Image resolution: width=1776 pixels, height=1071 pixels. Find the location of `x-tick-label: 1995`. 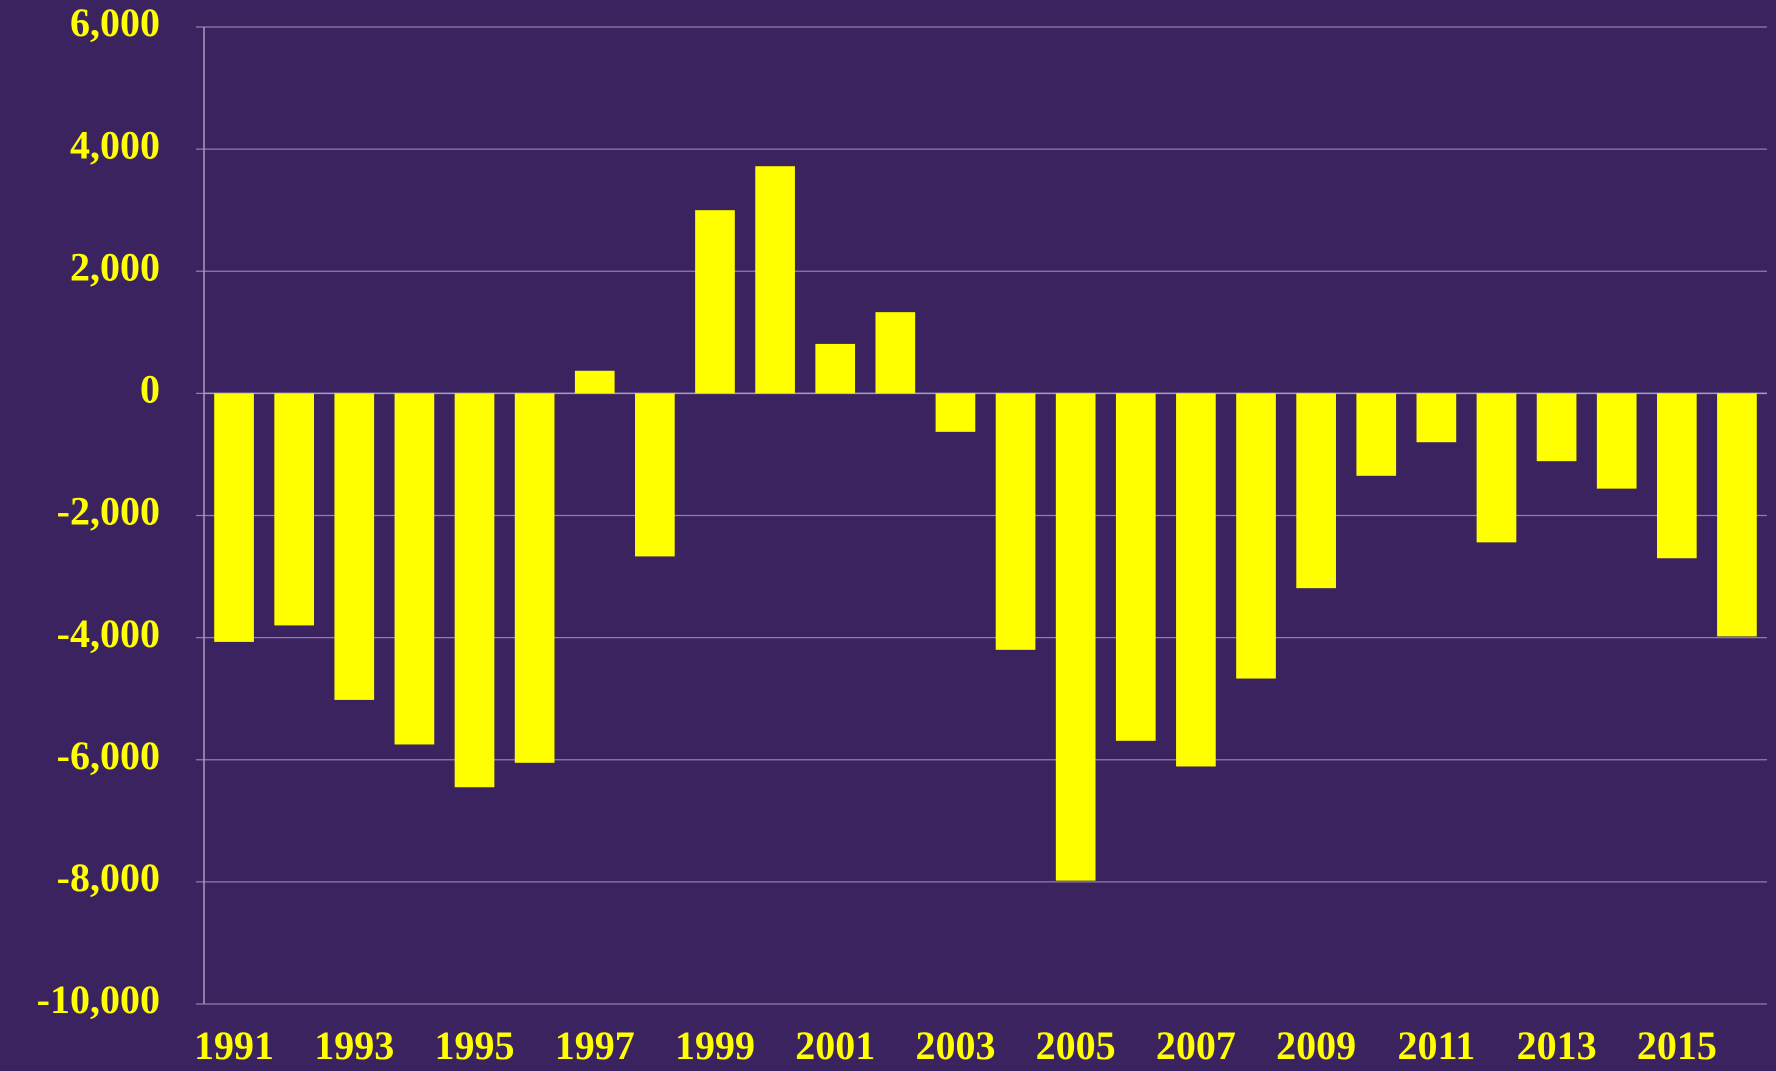

x-tick-label: 1995 is located at coordinates (475, 1045).